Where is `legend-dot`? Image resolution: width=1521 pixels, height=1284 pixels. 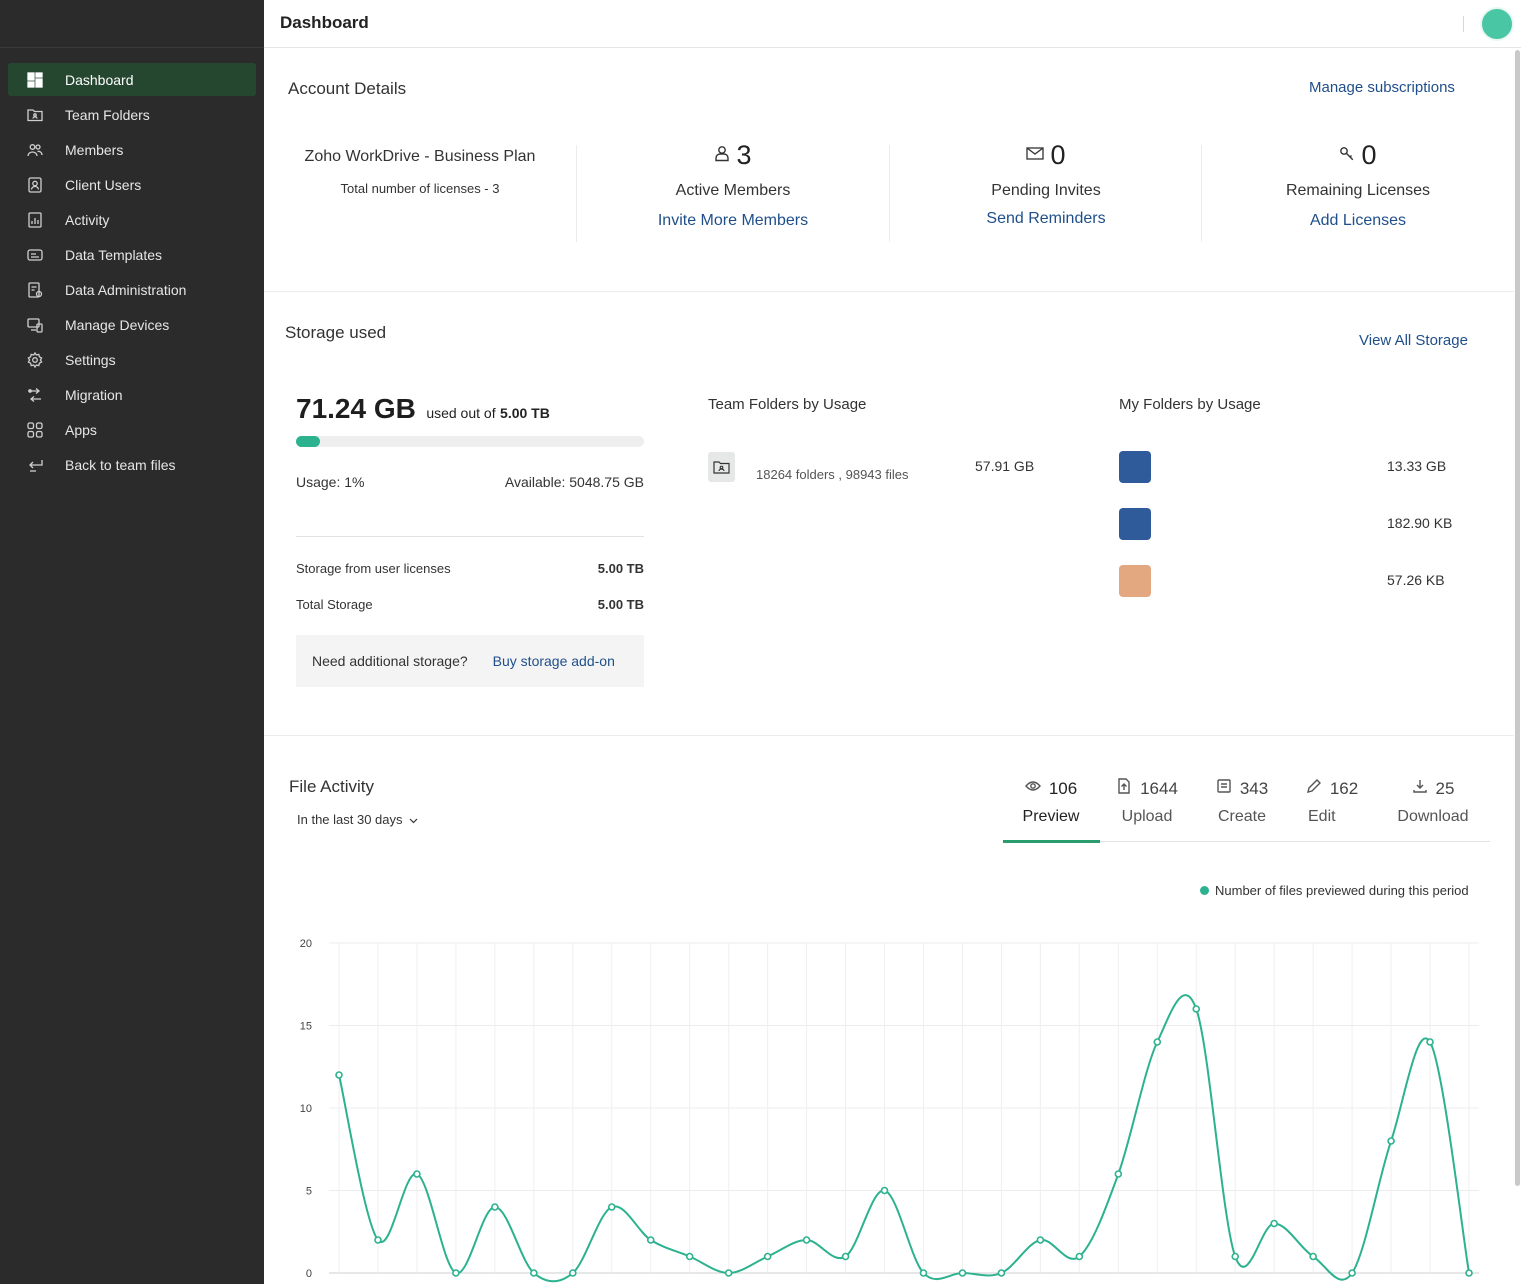
legend-dot is located at coordinates (1204, 890).